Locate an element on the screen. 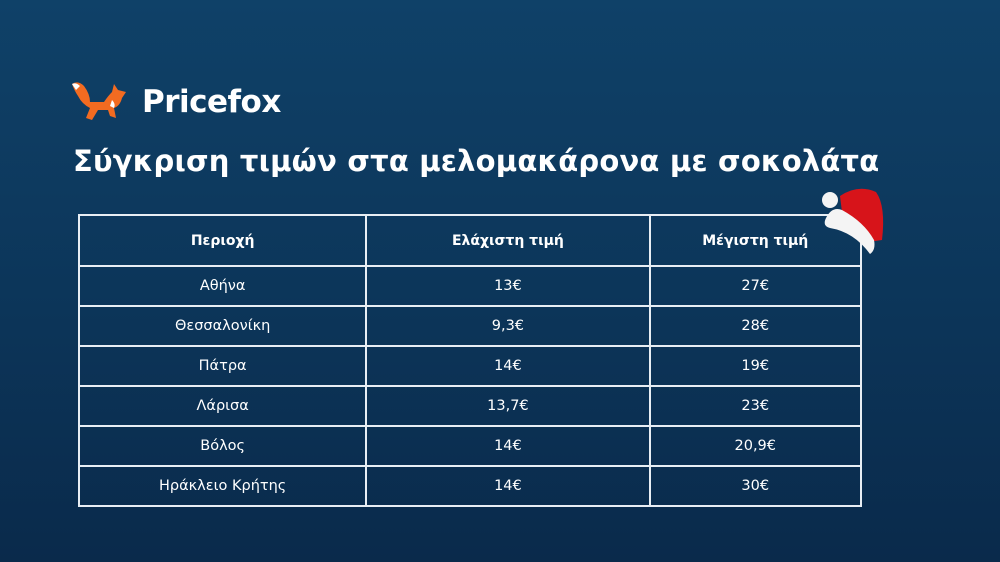 This screenshot has width=1000, height=562. max-price-cell: 19€ is located at coordinates (755, 366).